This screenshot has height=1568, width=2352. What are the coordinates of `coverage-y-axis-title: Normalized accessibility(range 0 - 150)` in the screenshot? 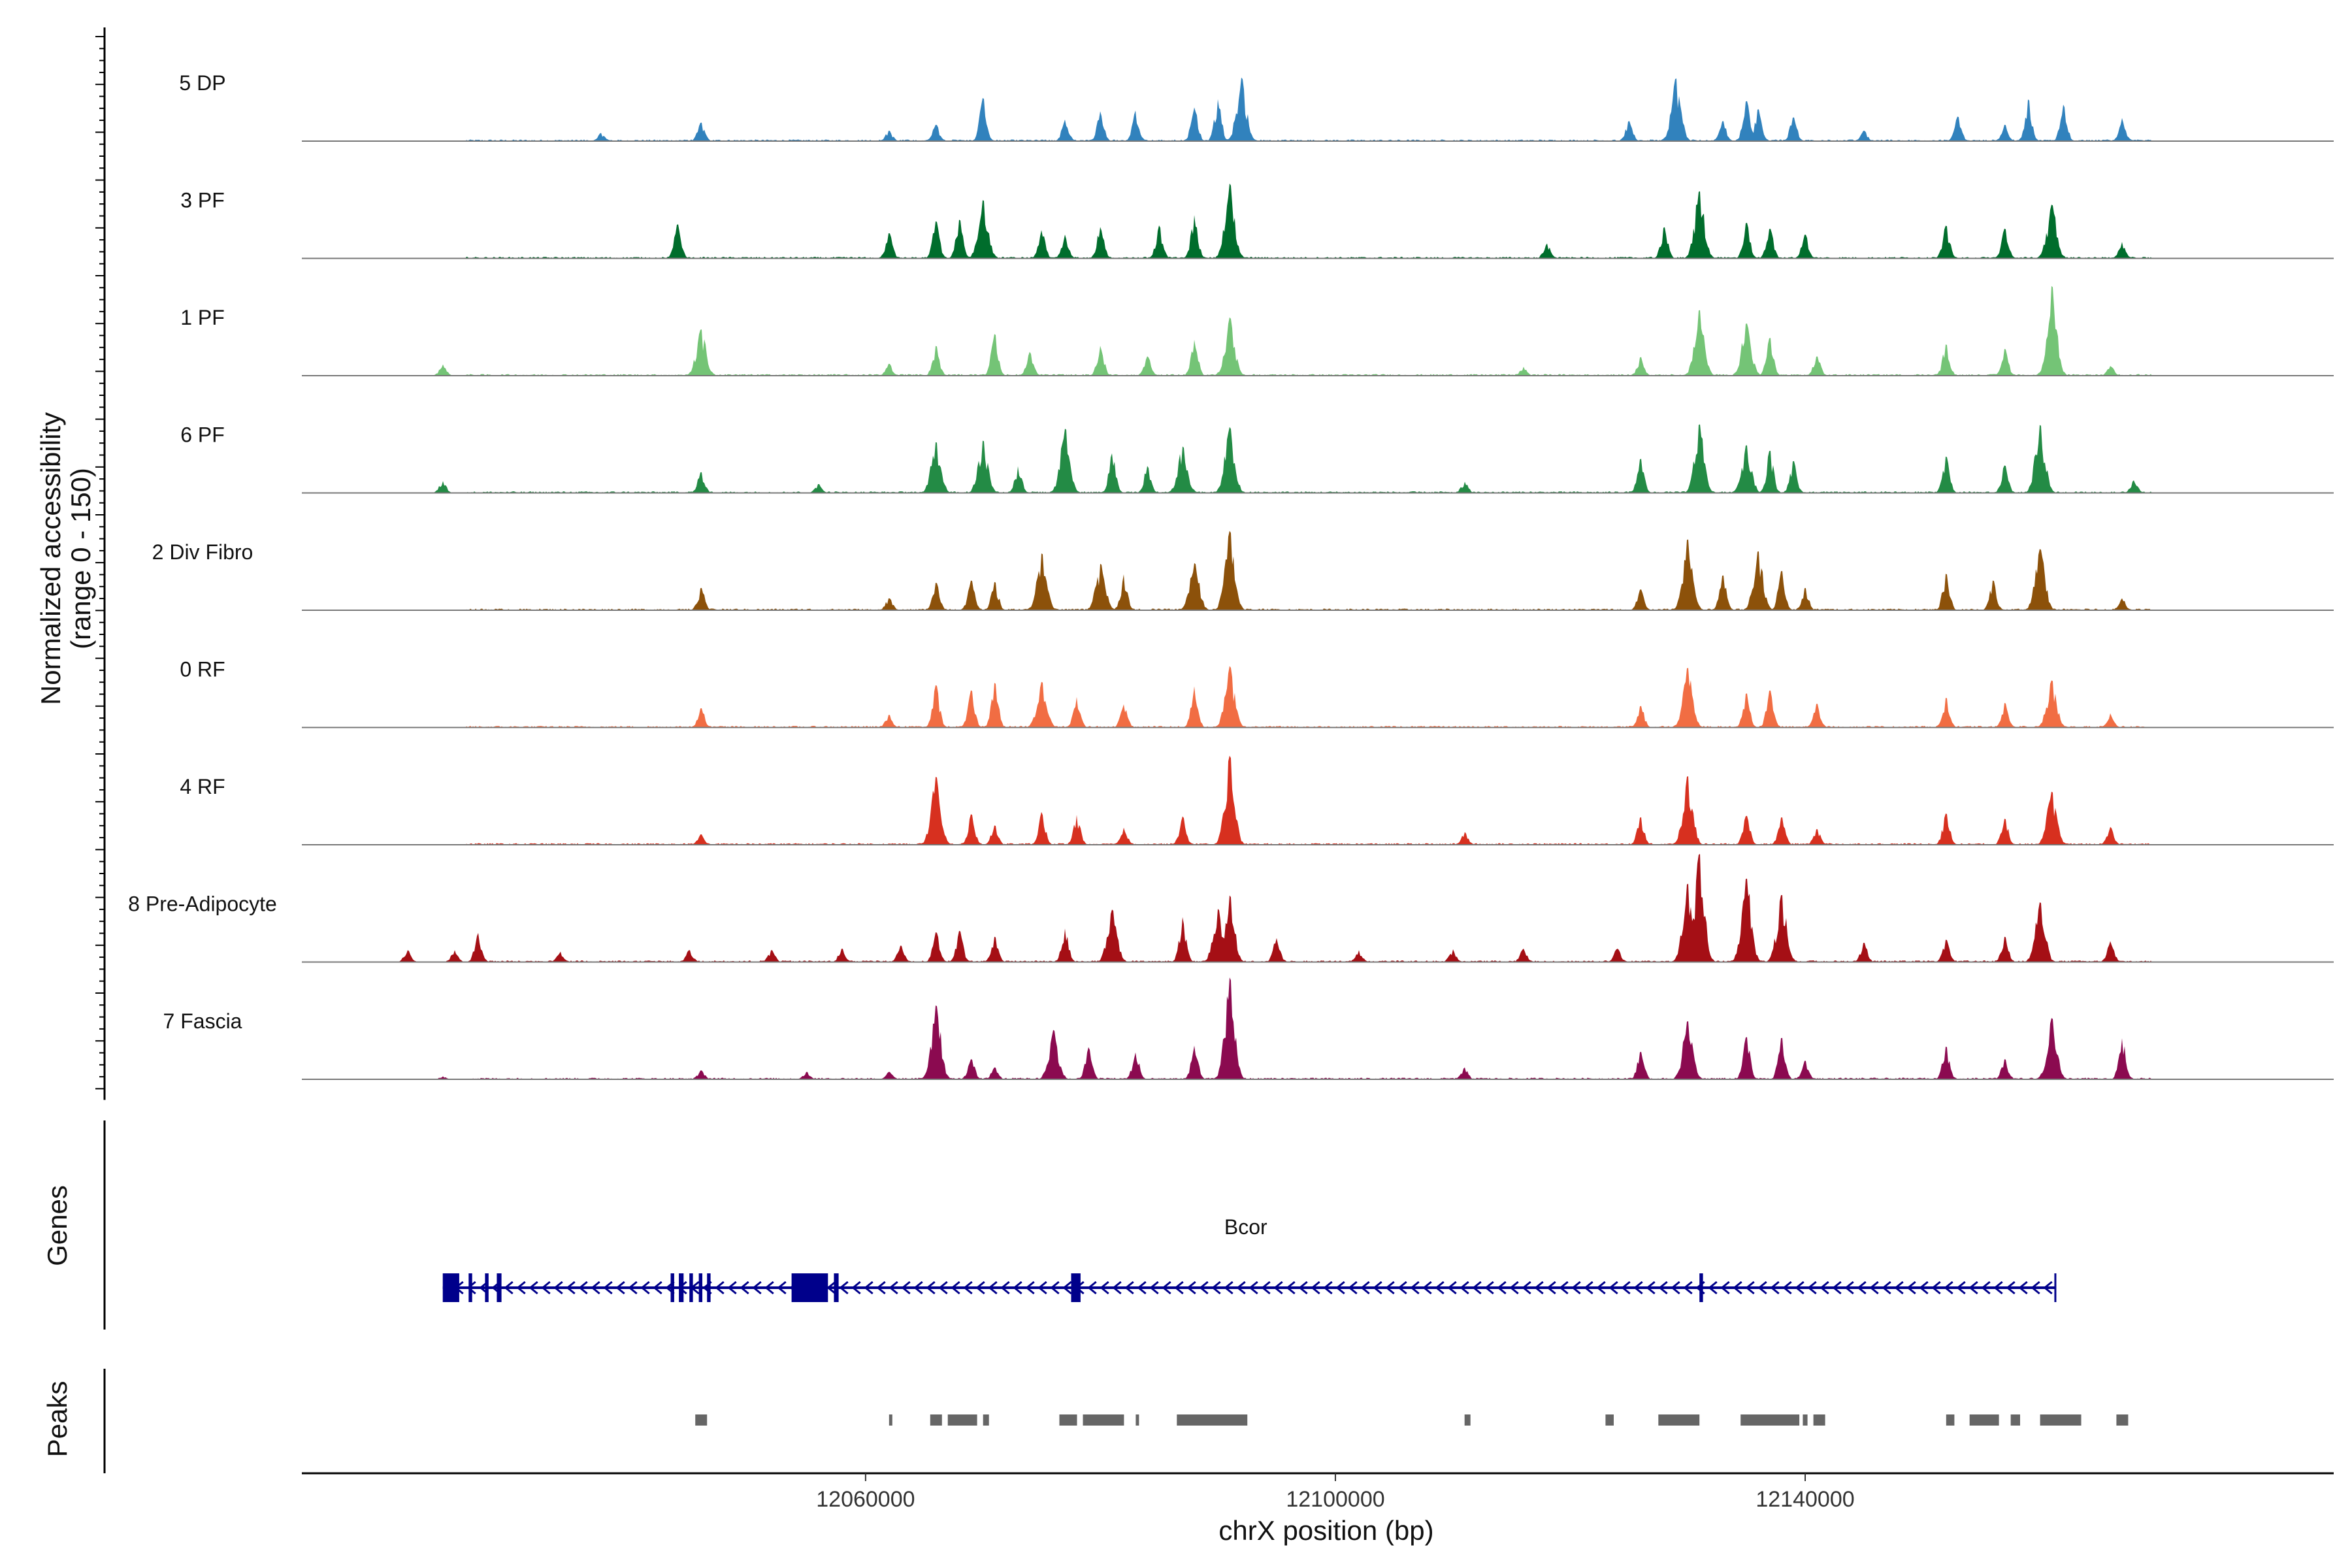 It's located at (65, 558).